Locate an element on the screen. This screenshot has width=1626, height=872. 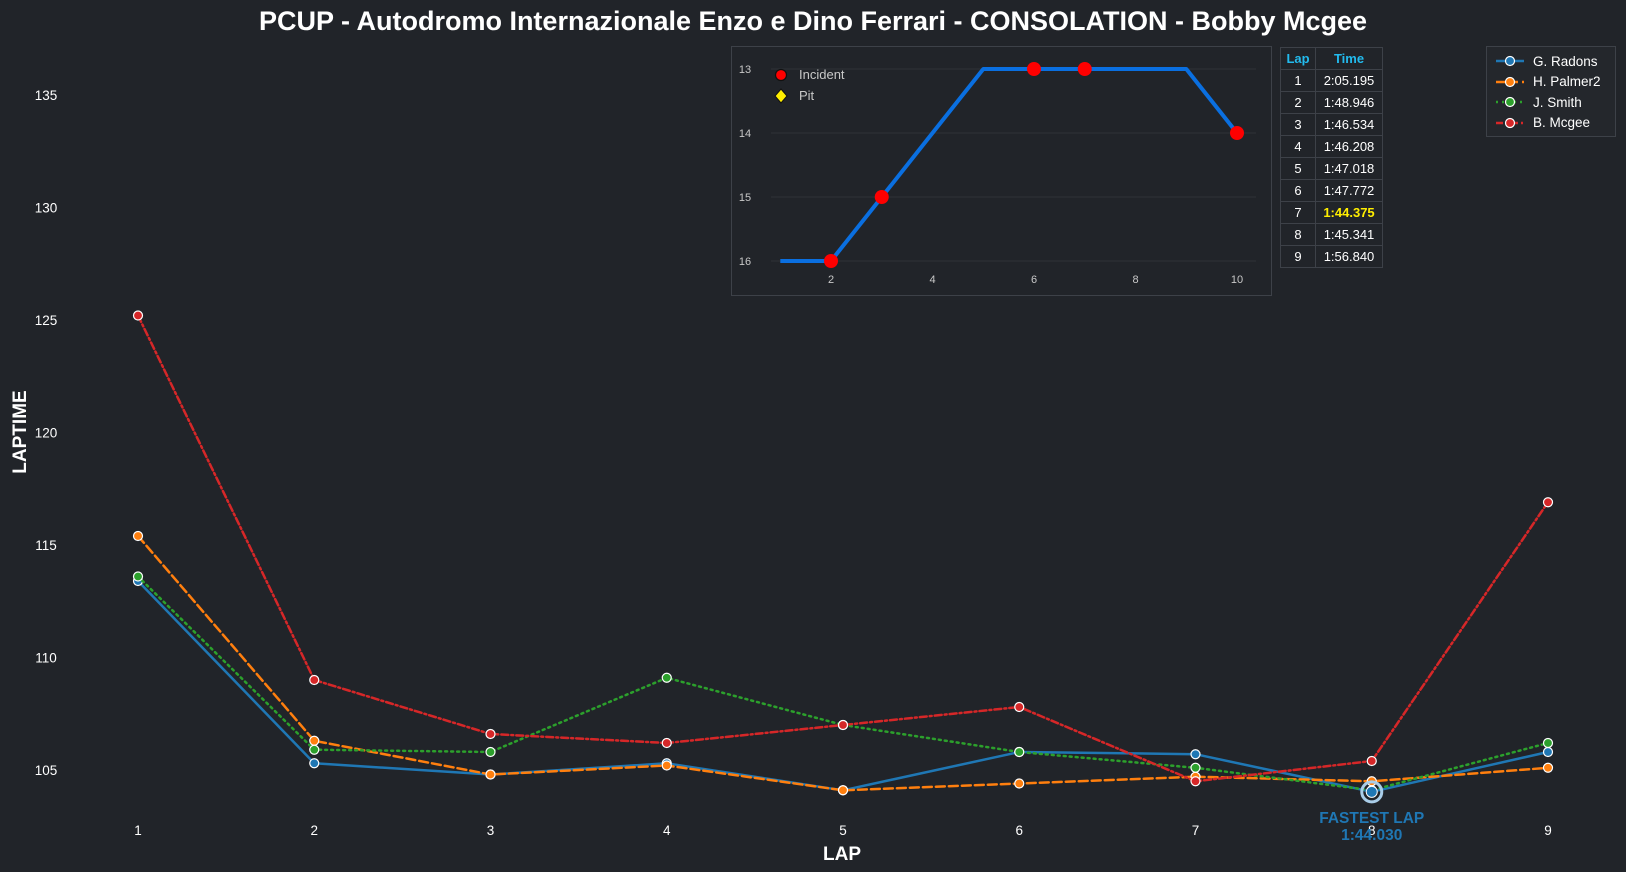
y-tick-label: 105 is located at coordinates (46, 770).